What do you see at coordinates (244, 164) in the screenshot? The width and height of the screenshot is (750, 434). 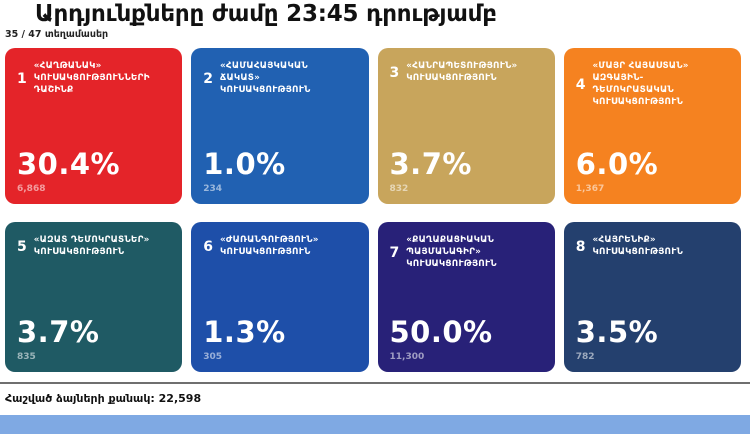 I see `party-percent: 1.0%` at bounding box center [244, 164].